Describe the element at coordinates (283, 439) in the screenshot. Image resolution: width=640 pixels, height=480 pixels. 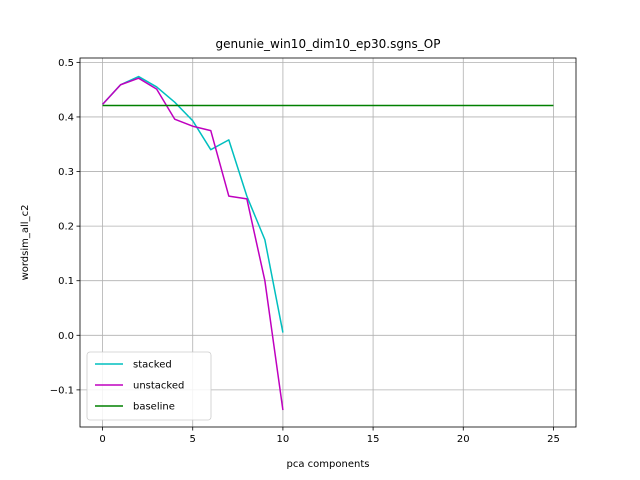
I see `x-tick-label: 10` at that location.